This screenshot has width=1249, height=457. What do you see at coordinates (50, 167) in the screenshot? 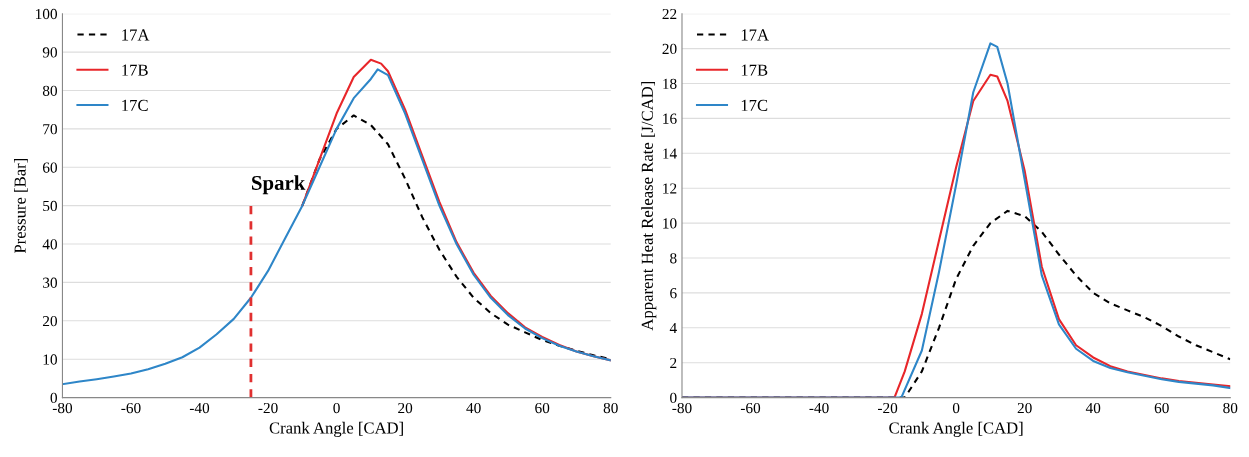
I see `y-tick-label: 60` at bounding box center [50, 167].